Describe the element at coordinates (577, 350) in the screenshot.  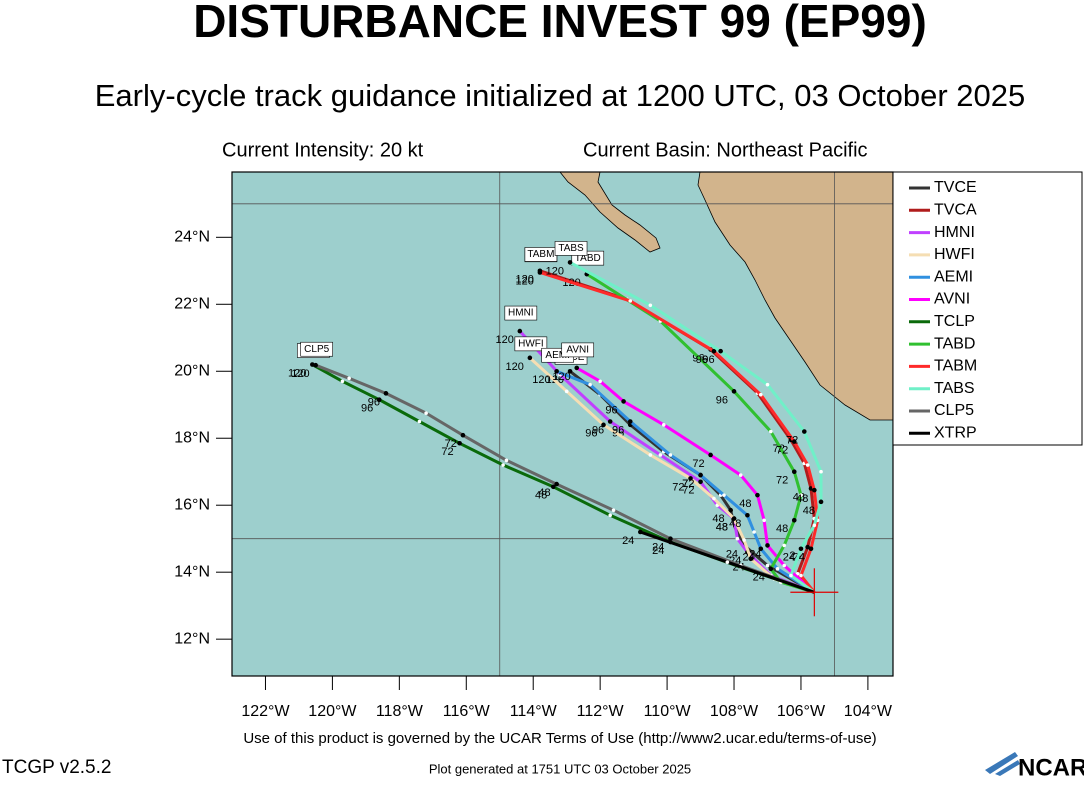
I see `track-name: AVNI` at that location.